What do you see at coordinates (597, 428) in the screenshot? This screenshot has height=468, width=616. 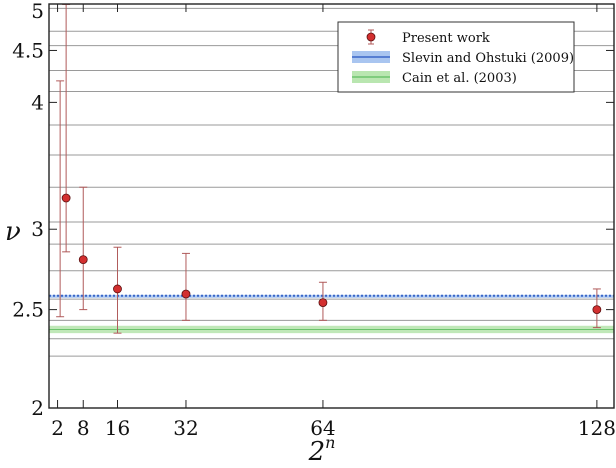 I see `x-tick-label: 128` at bounding box center [597, 428].